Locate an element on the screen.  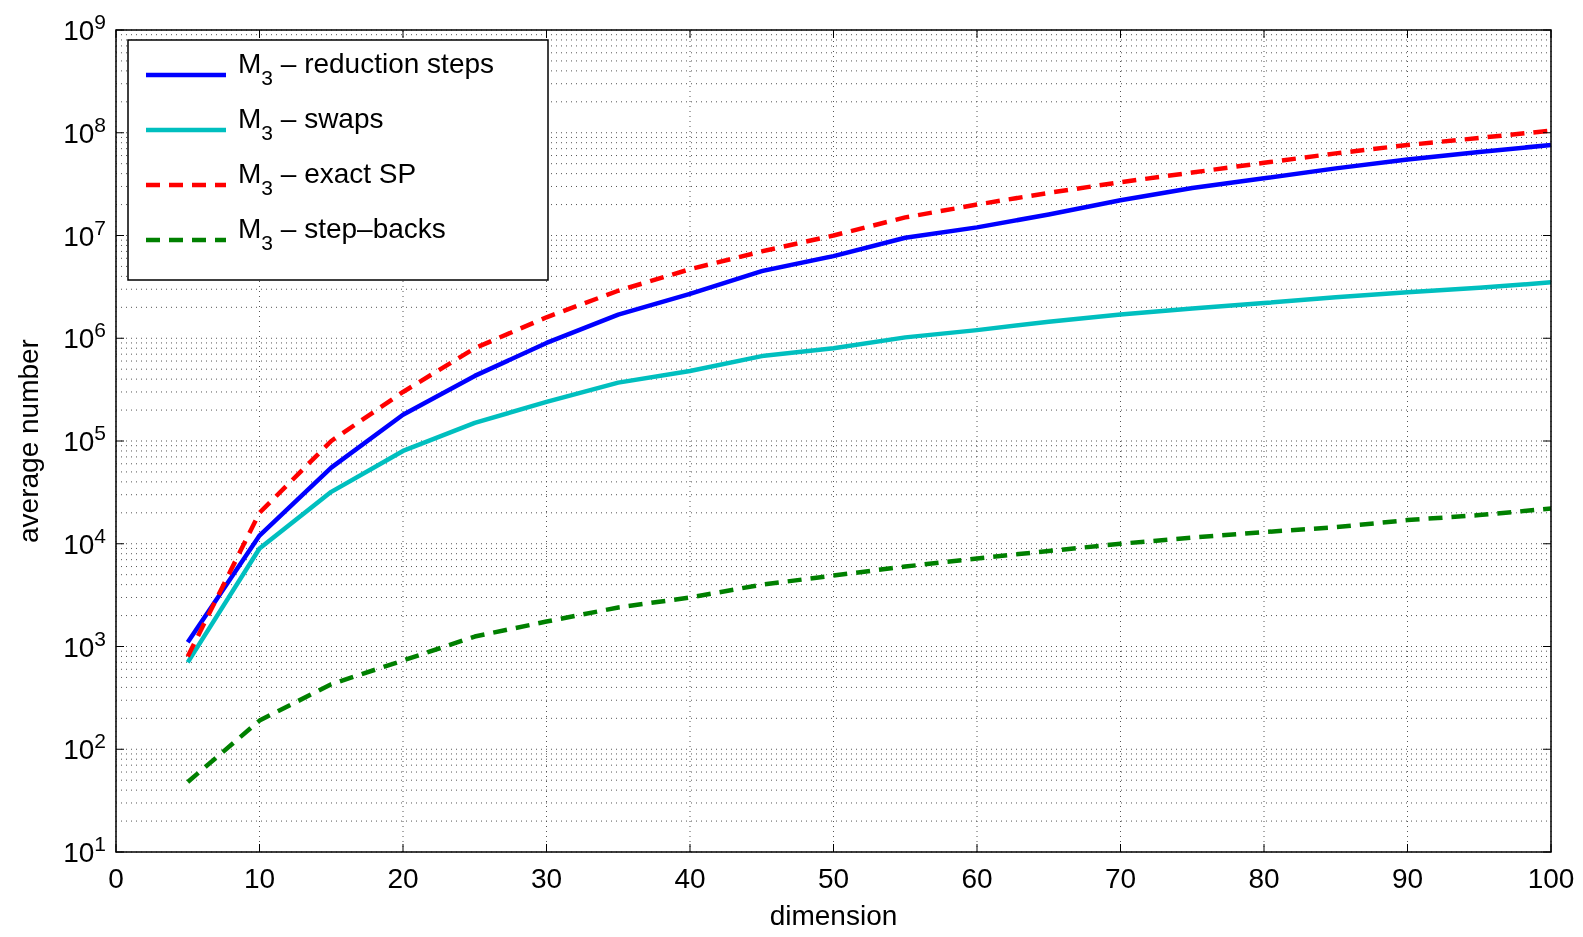
x-tick-label: 70 is located at coordinates (1120, 878).